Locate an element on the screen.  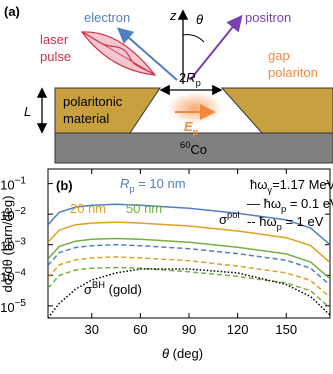
radius-label-part: R is located at coordinates (190, 77).